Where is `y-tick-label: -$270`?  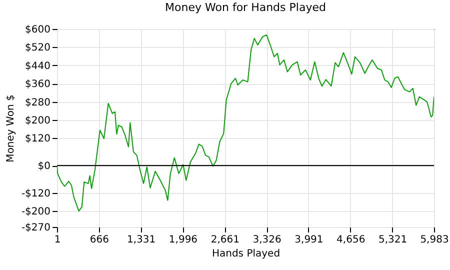
y-tick-label: -$270 is located at coordinates (35, 228).